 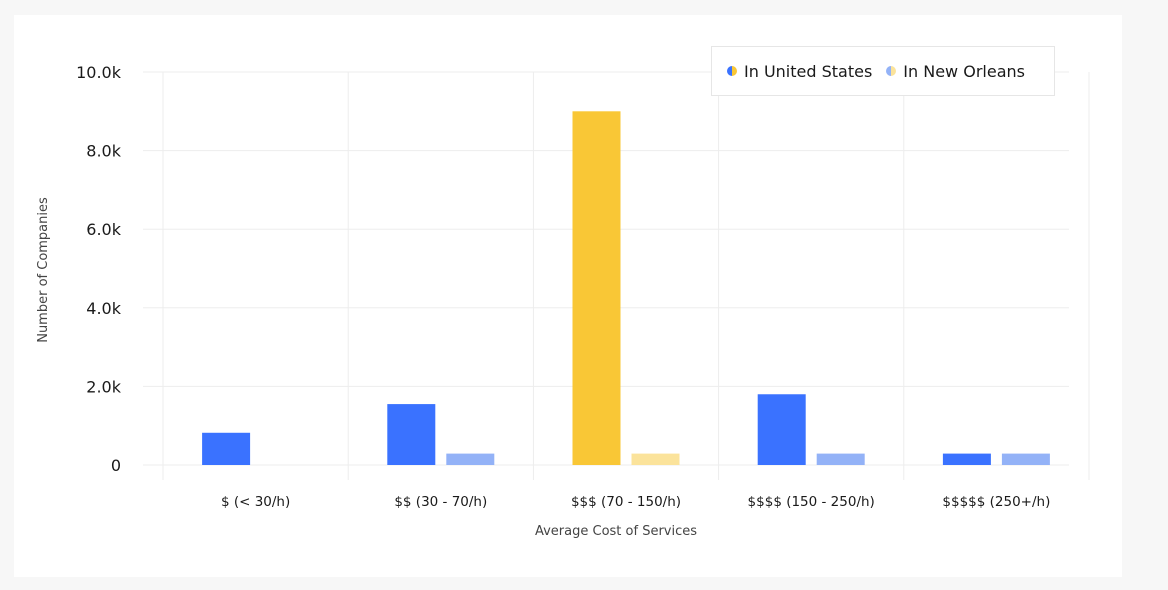 I want to click on legend-marker-united-states-icon, so click(x=732, y=71).